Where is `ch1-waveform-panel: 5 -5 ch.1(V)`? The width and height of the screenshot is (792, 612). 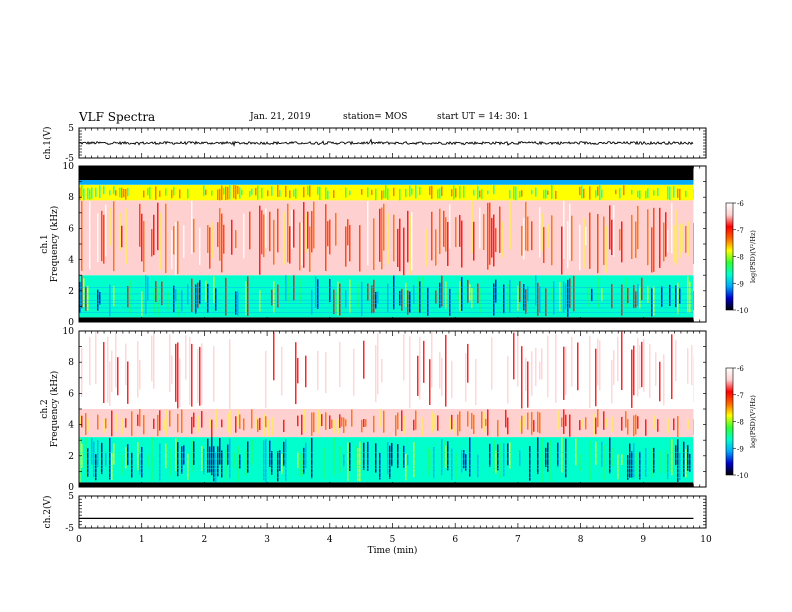 ch1-waveform-panel: 5 -5 ch.1(V) is located at coordinates (374, 144).